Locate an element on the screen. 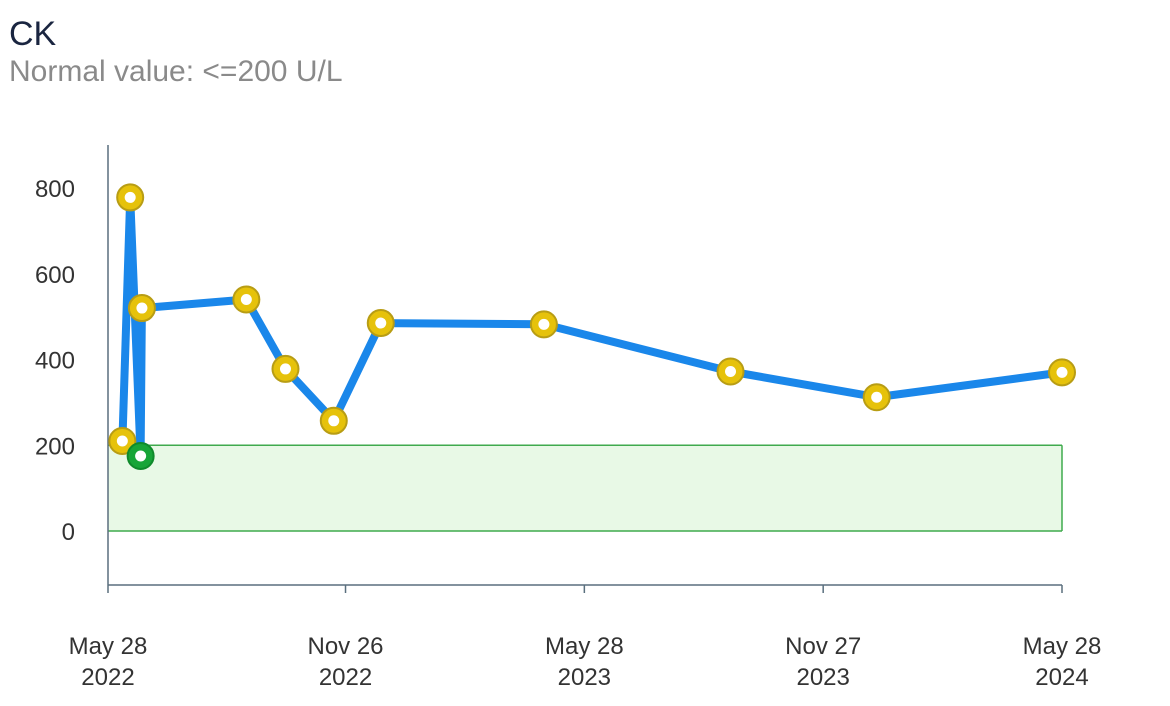  y-tick-label: 600 is located at coordinates (55, 275).